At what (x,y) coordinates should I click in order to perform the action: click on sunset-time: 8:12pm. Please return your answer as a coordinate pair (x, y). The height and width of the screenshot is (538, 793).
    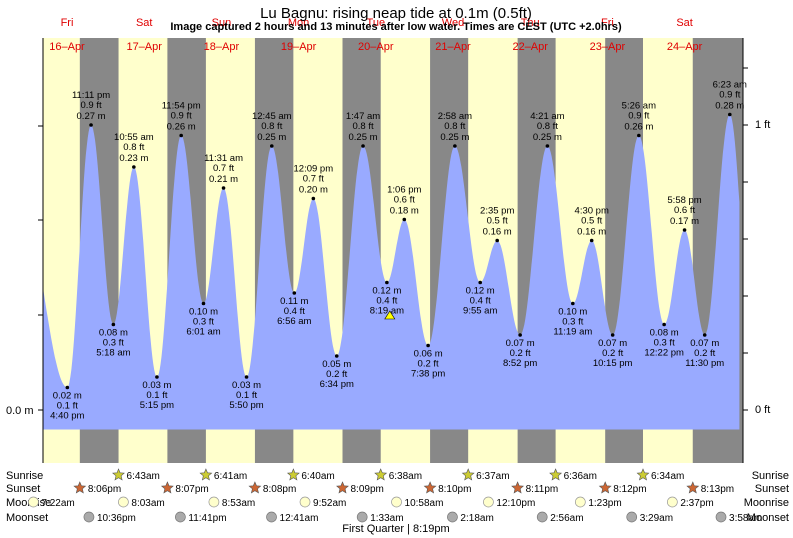
    Looking at the image, I should click on (629, 489).